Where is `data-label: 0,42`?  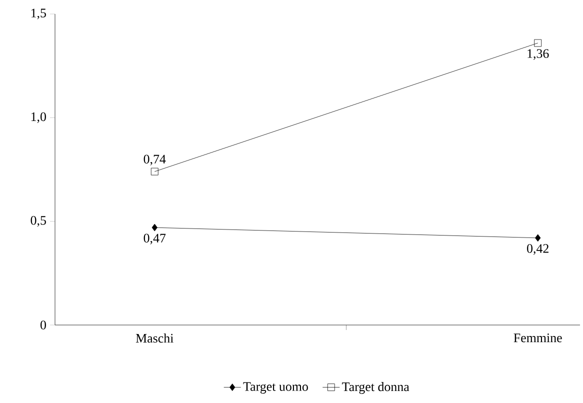
data-label: 0,42 is located at coordinates (537, 249).